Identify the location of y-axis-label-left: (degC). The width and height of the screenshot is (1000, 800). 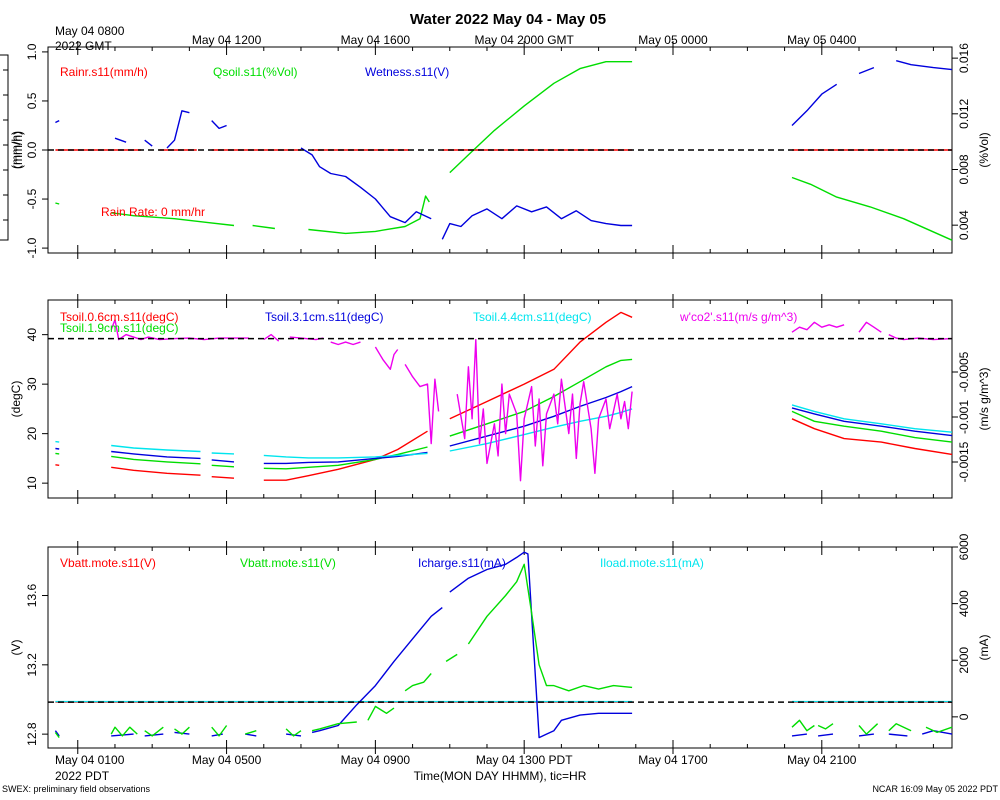
(16, 399).